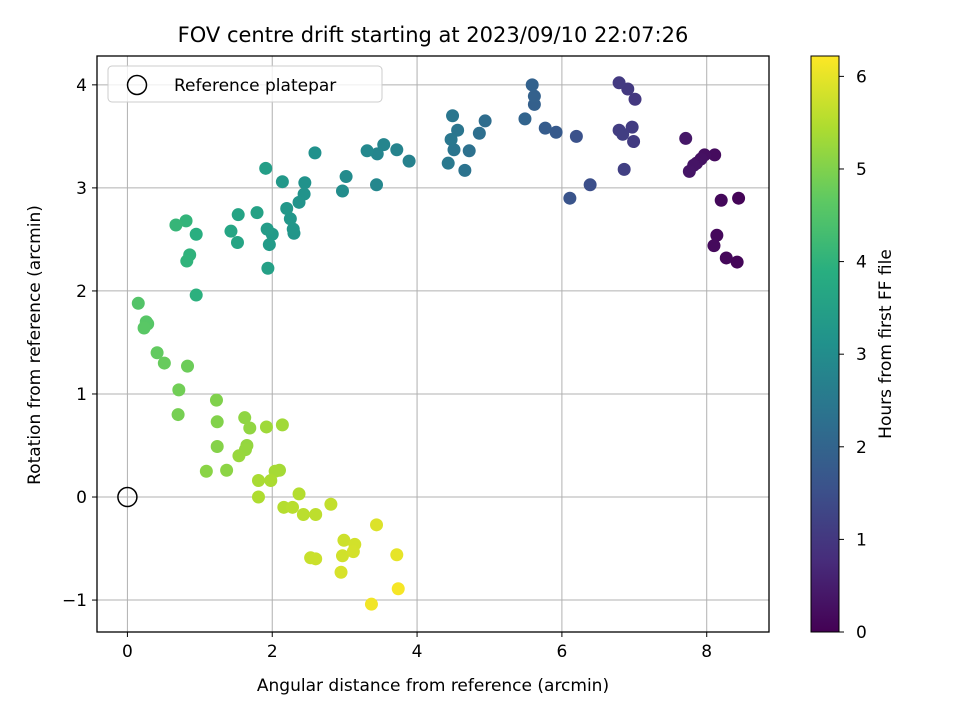 The image size is (960, 720). I want to click on legend: Reference platepar, so click(245, 84).